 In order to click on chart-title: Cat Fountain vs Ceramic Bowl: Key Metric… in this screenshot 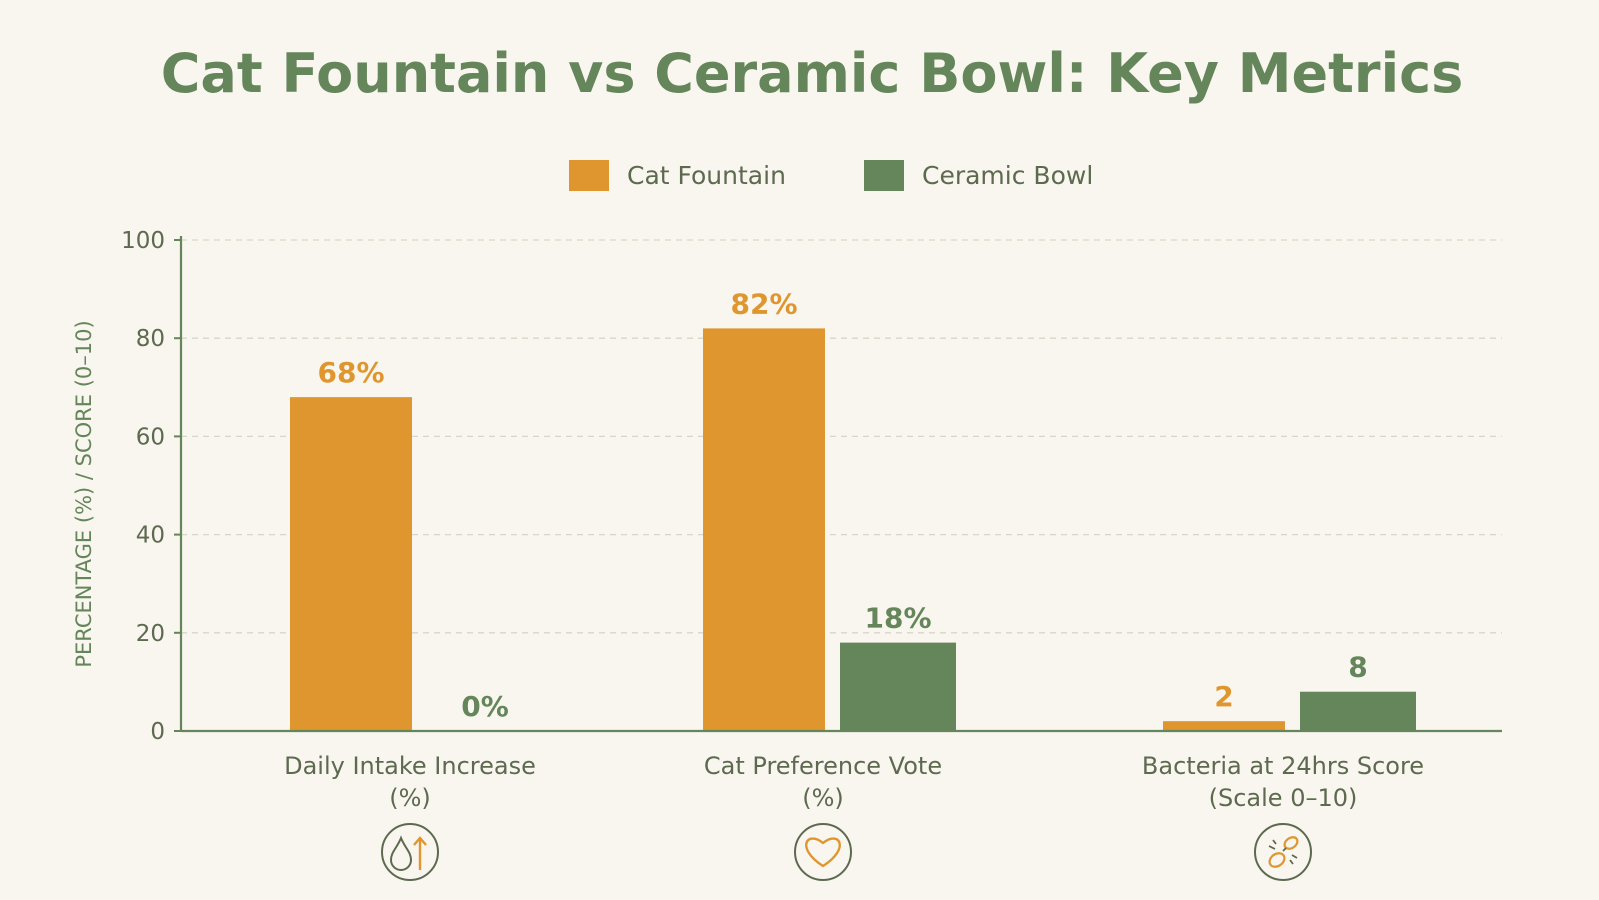, I will do `click(812, 73)`.